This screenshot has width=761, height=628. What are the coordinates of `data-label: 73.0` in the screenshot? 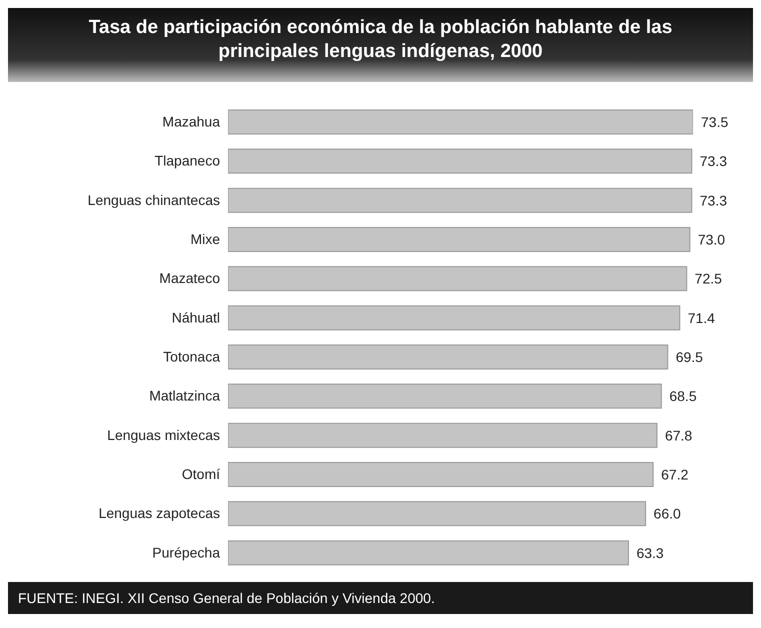 It's located at (712, 239).